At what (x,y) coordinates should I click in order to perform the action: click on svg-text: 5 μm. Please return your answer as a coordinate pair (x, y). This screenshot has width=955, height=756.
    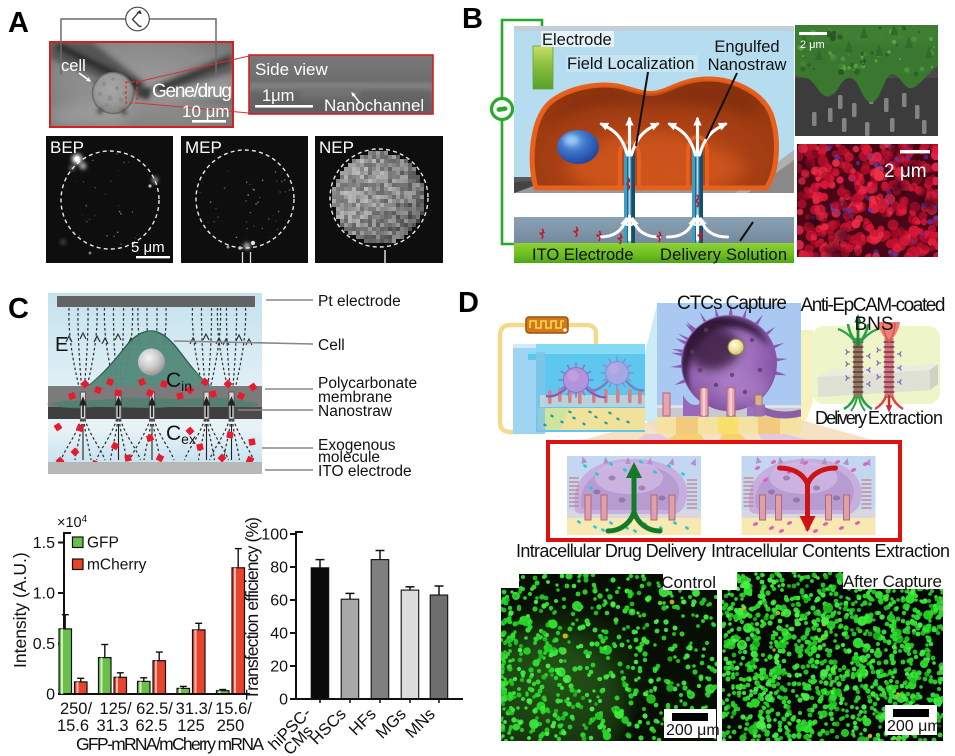
    Looking at the image, I should click on (148, 247).